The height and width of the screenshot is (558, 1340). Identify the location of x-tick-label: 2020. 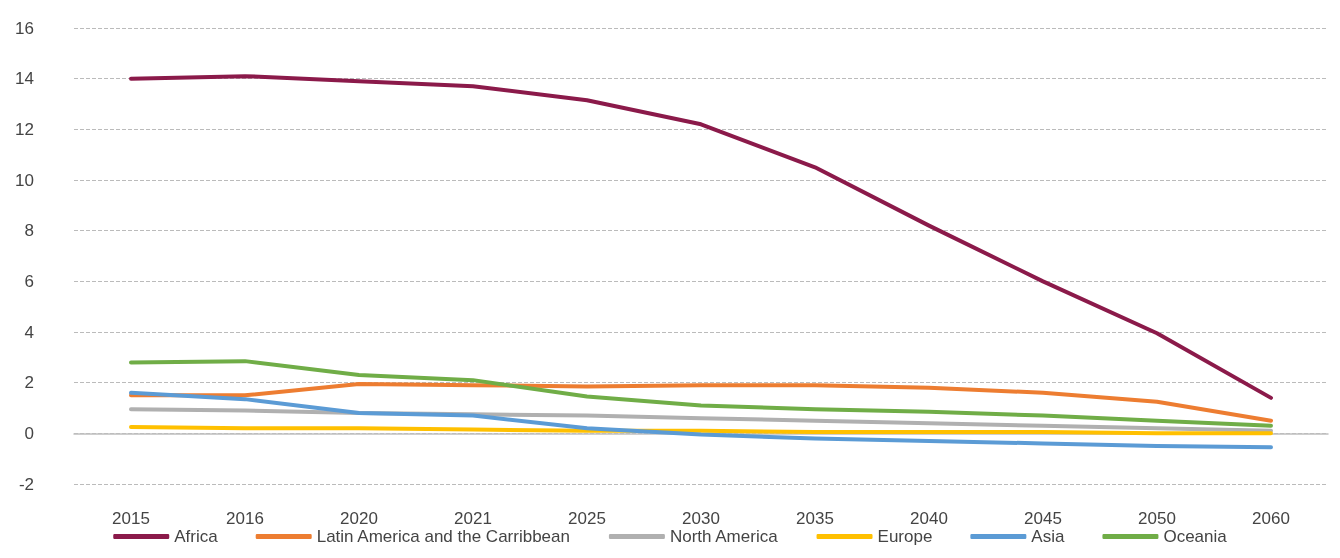
(359, 518).